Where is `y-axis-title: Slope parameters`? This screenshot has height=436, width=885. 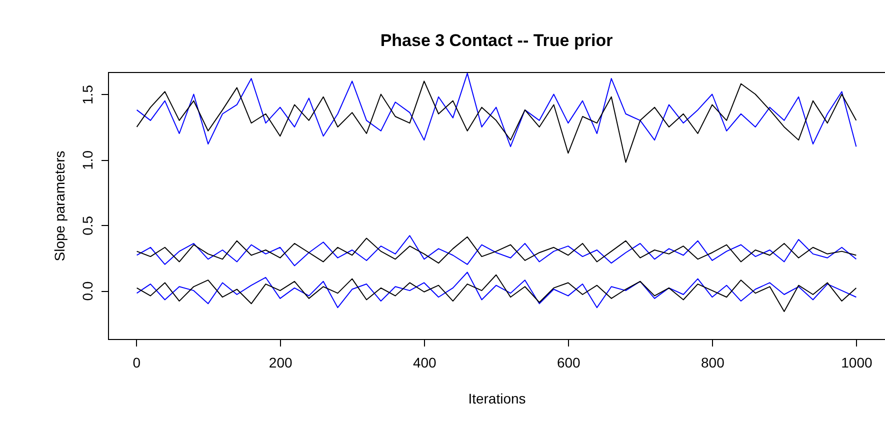
y-axis-title: Slope parameters is located at coordinates (60, 206).